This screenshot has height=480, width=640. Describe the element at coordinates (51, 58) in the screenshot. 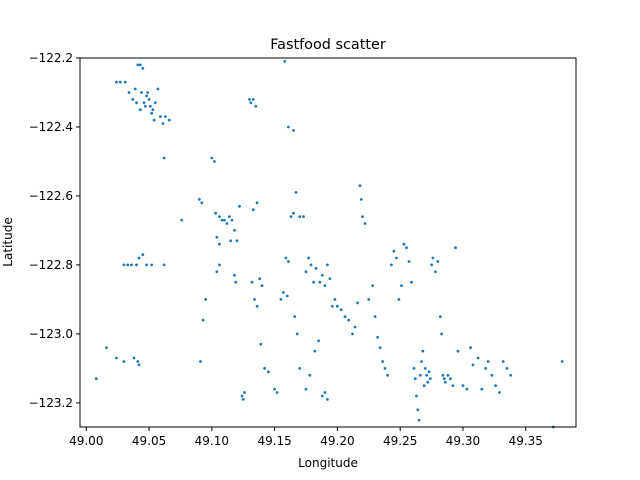

I see `y-tick-label: −122.2` at that location.